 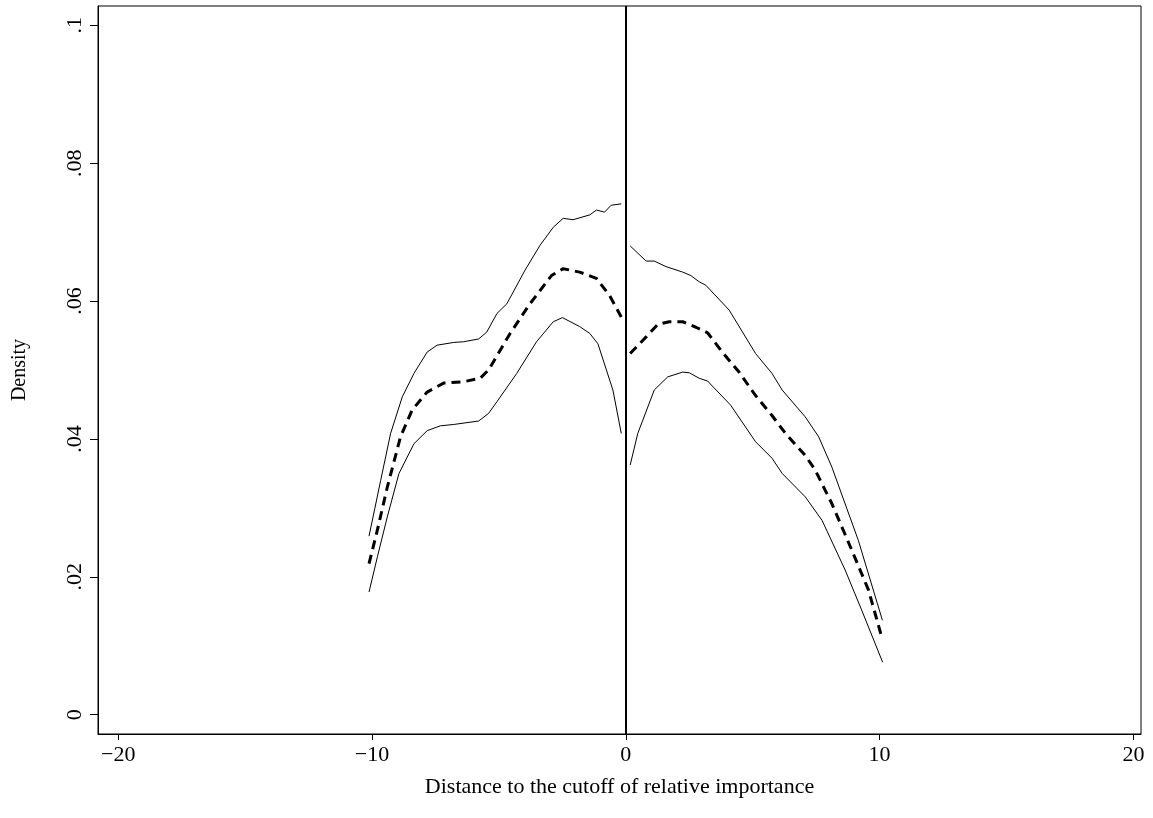 I want to click on x-tick-label: 10, so click(x=879, y=753).